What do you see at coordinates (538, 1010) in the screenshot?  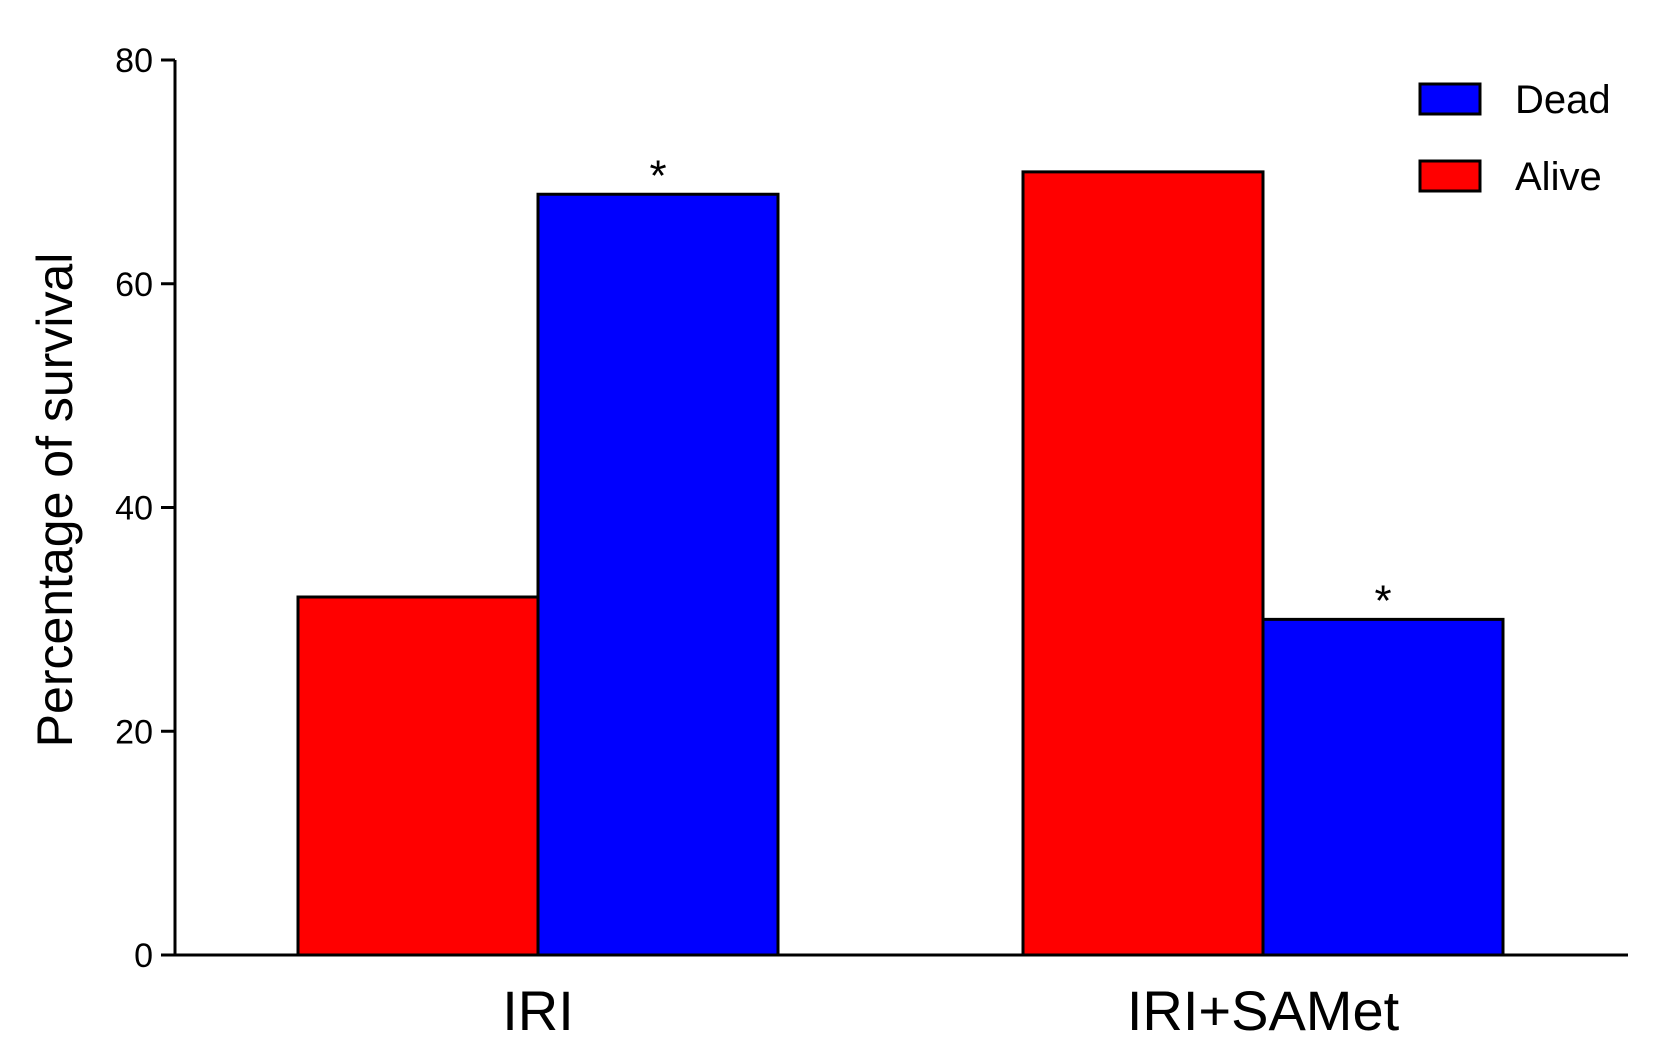 I see `x-category-label: IRI` at bounding box center [538, 1010].